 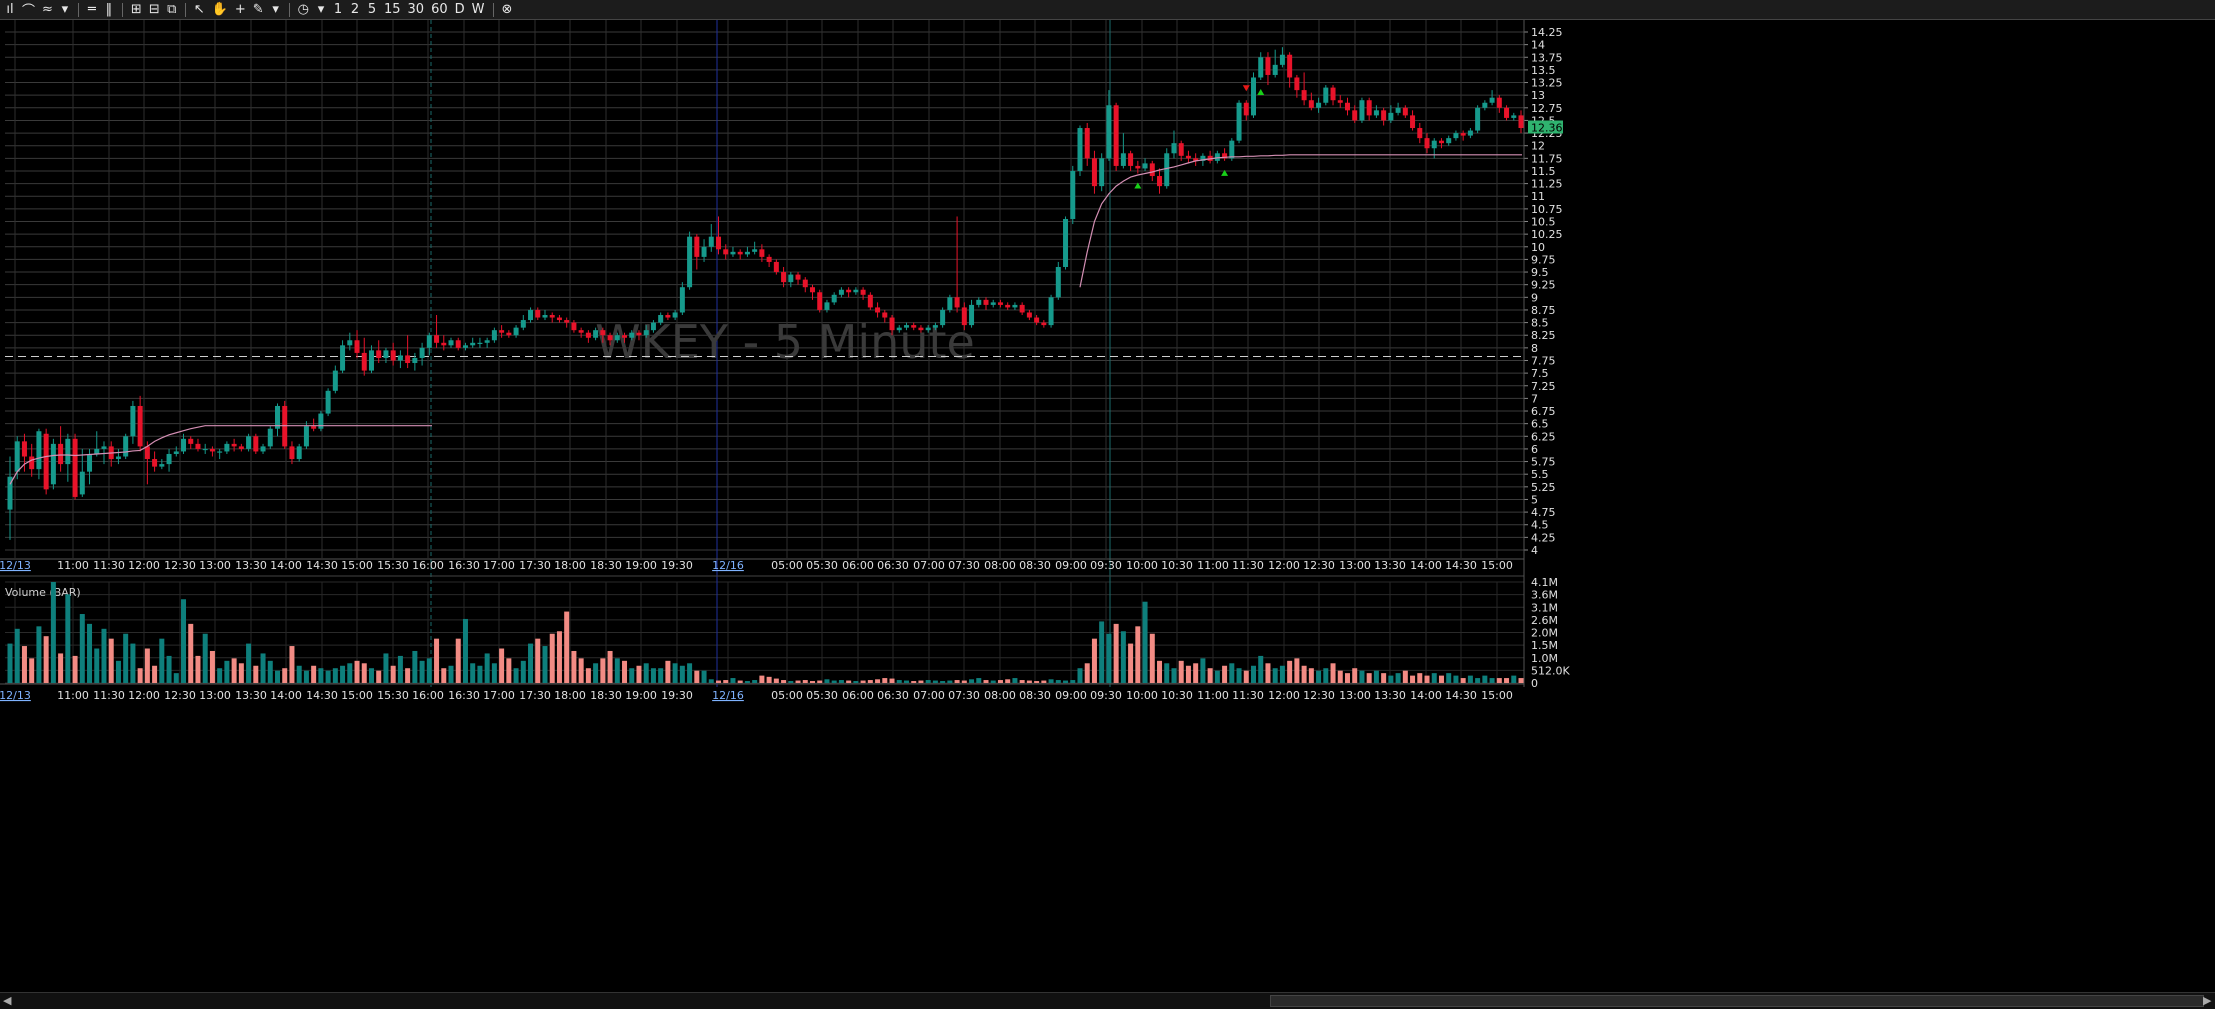 I want to click on vertical-layout-icon: ‖, so click(x=109, y=9).